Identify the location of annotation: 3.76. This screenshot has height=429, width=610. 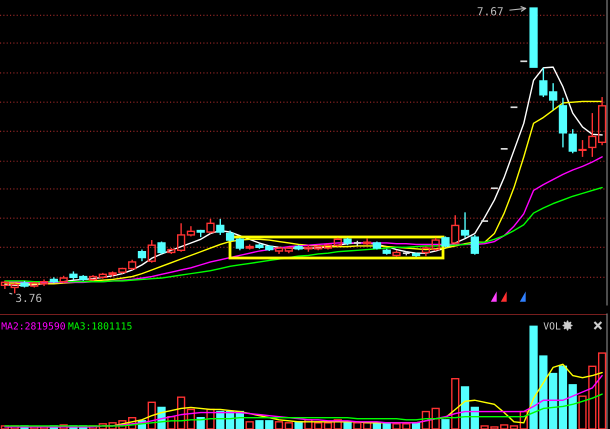
(29, 298).